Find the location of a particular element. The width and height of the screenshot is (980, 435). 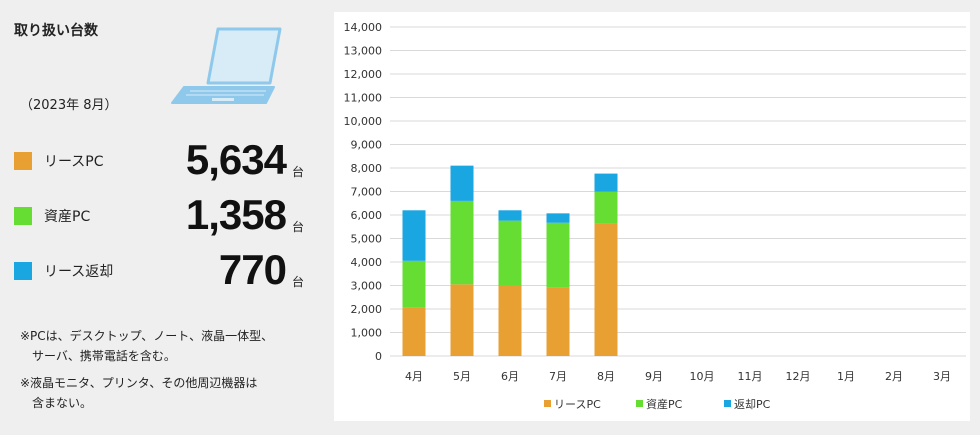

y-tick-label: 14,000 is located at coordinates (363, 27).